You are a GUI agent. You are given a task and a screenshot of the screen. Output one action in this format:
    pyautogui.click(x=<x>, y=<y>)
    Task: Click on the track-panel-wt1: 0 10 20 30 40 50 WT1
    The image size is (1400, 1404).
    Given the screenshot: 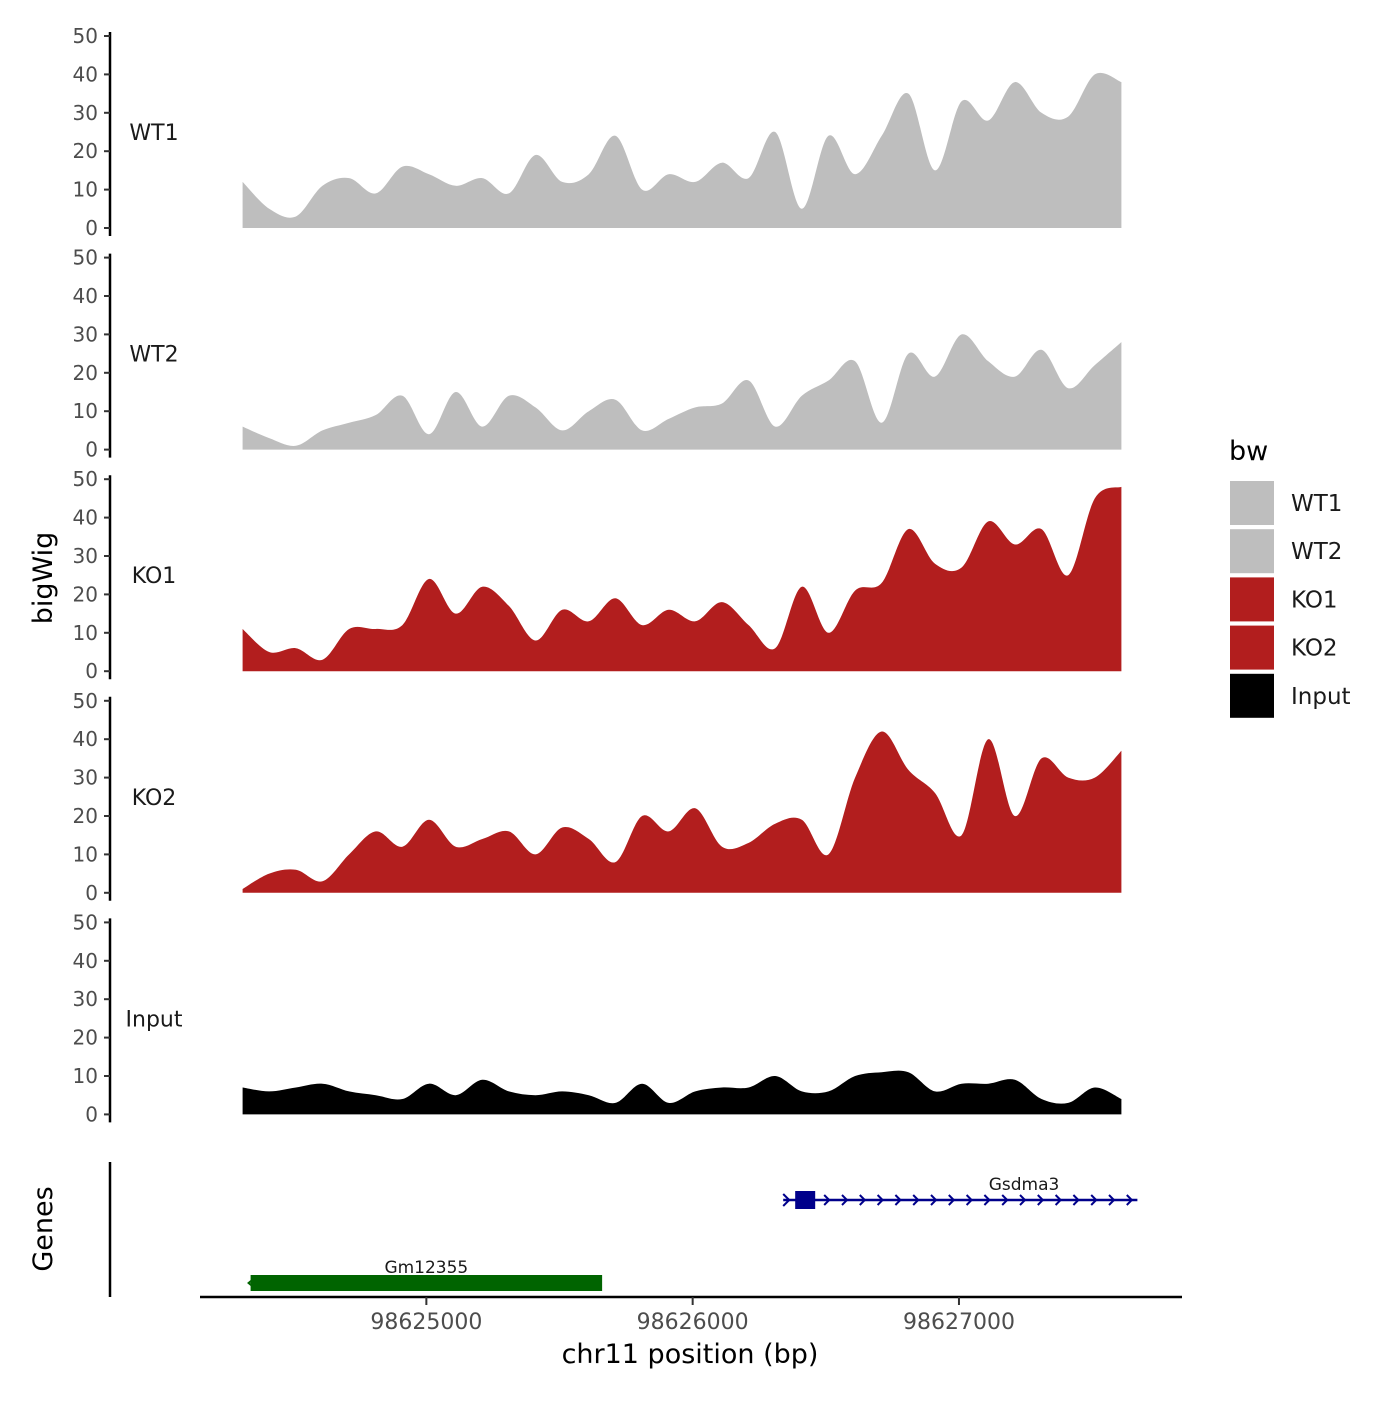 What is the action you would take?
    pyautogui.click(x=597, y=132)
    